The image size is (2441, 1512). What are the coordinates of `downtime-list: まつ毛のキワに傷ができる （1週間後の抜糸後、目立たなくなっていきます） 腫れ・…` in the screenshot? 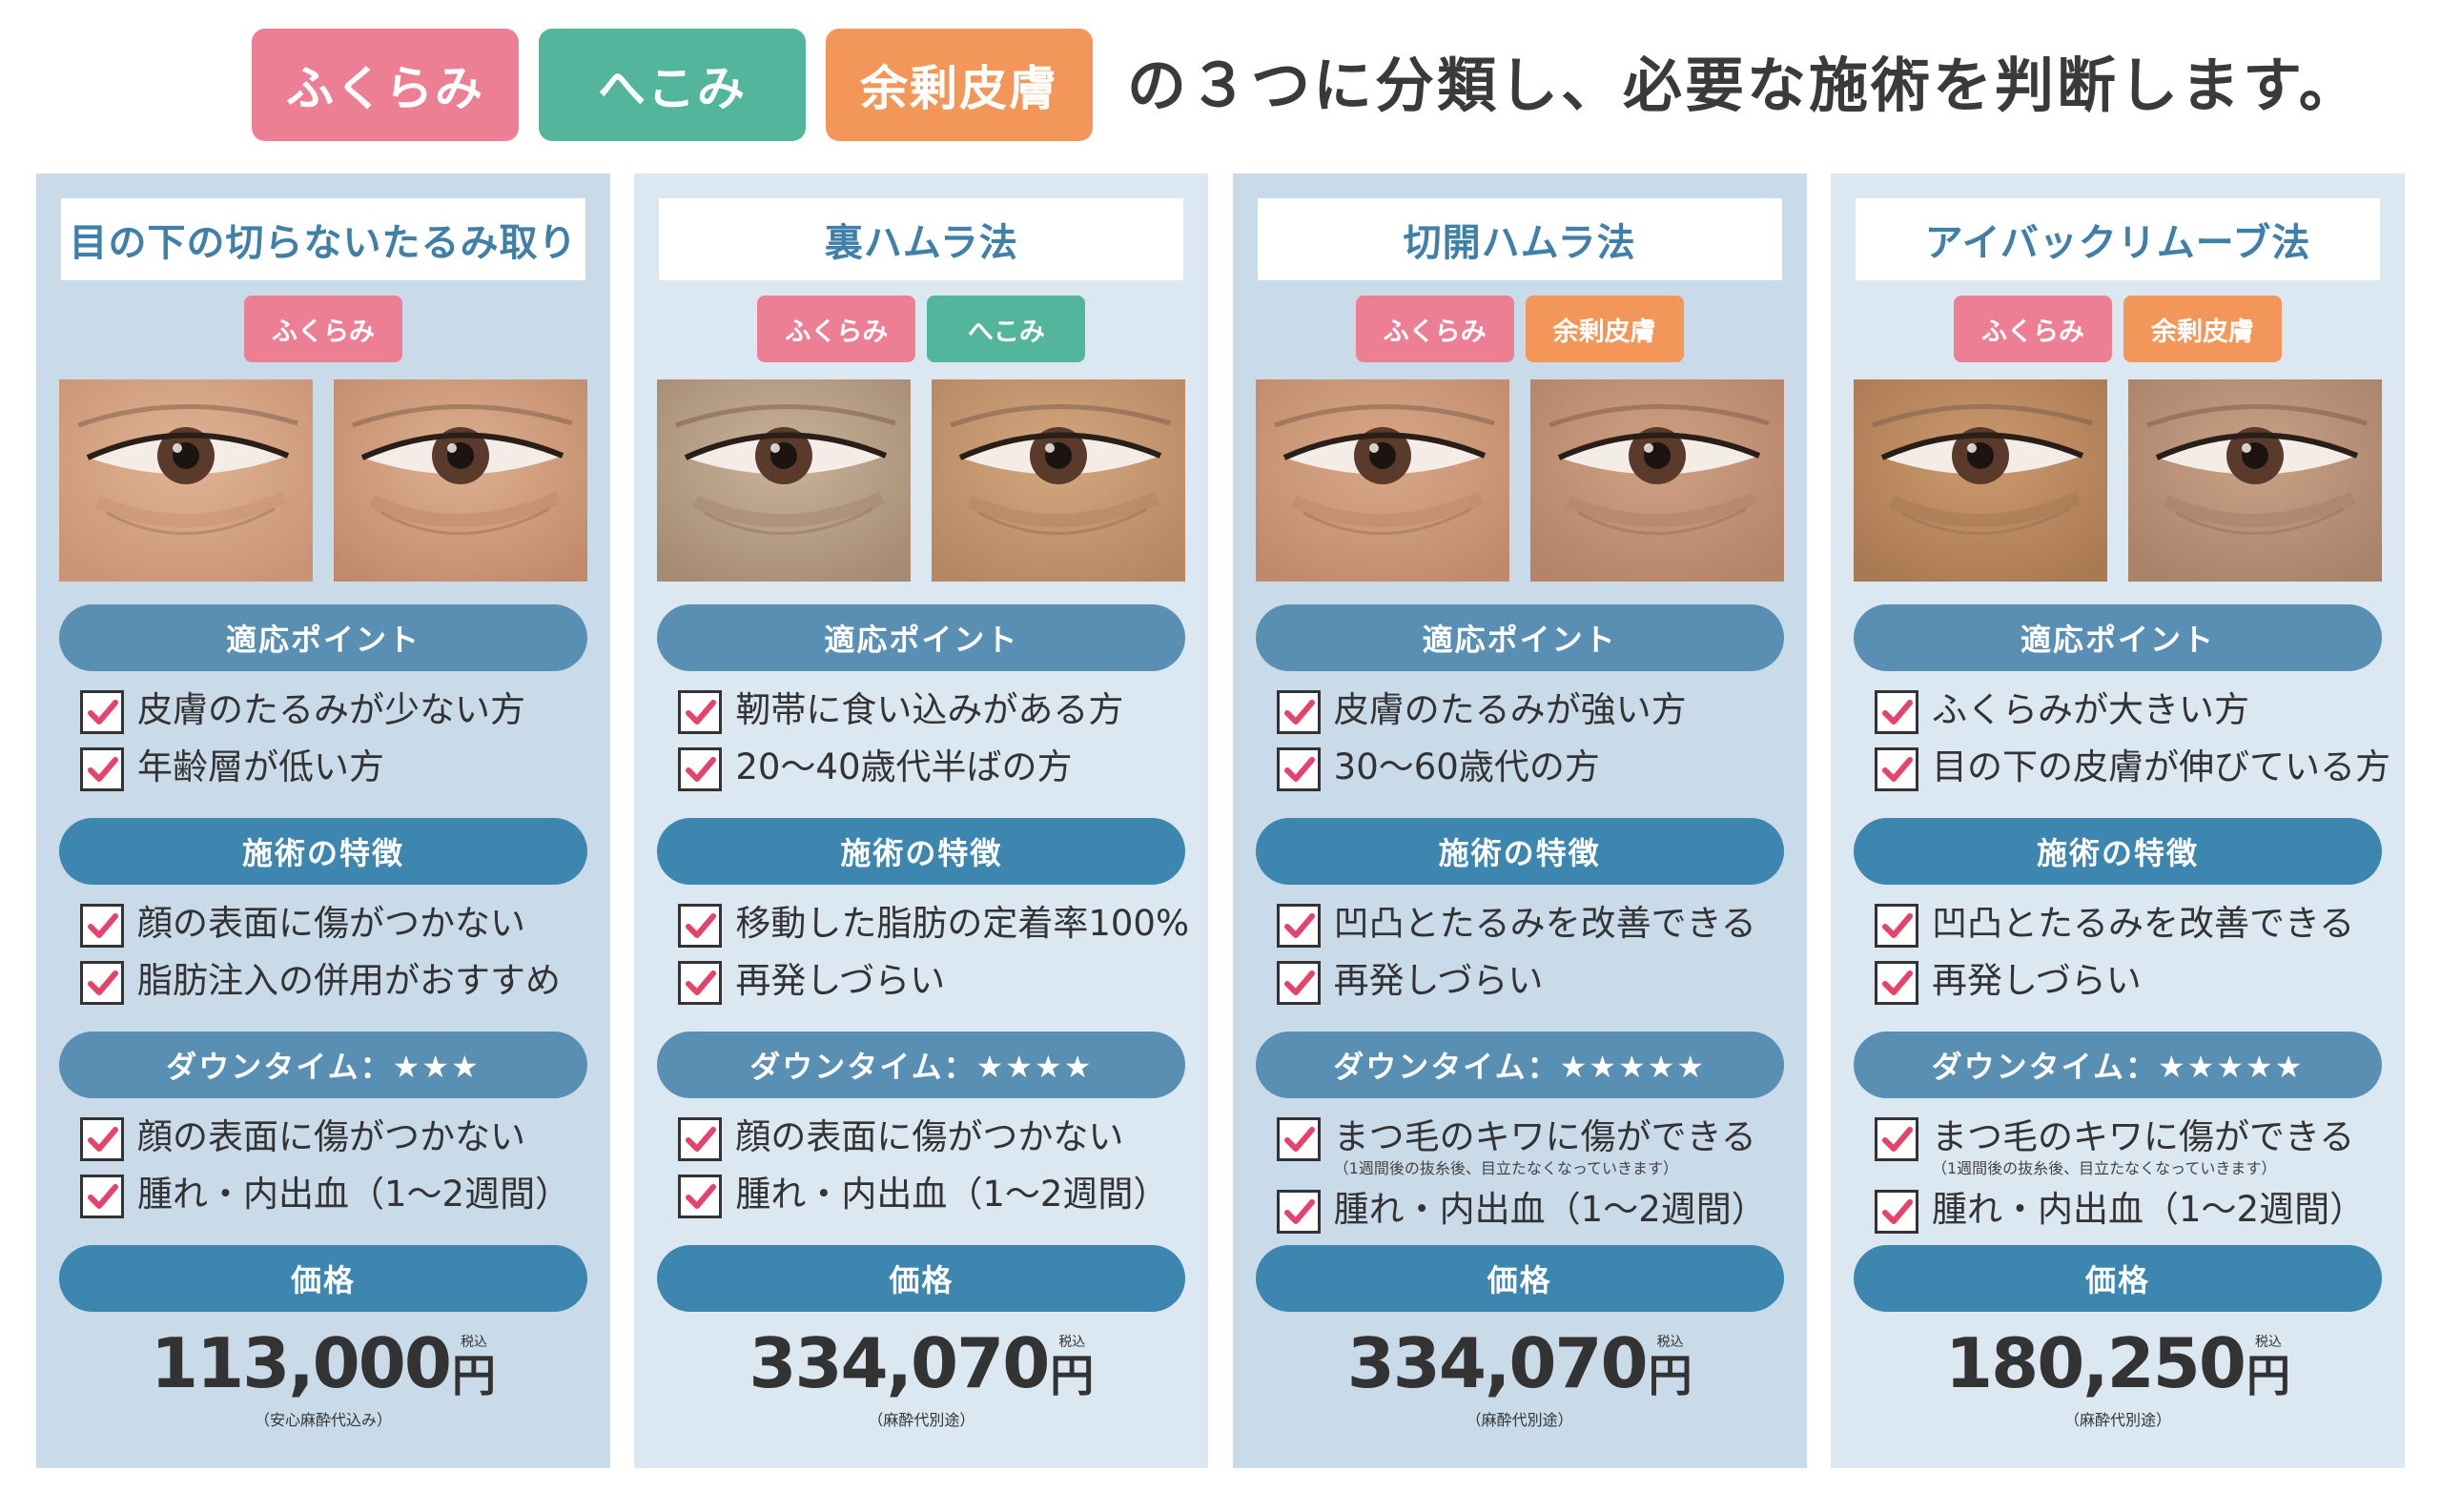 It's located at (2118, 1171).